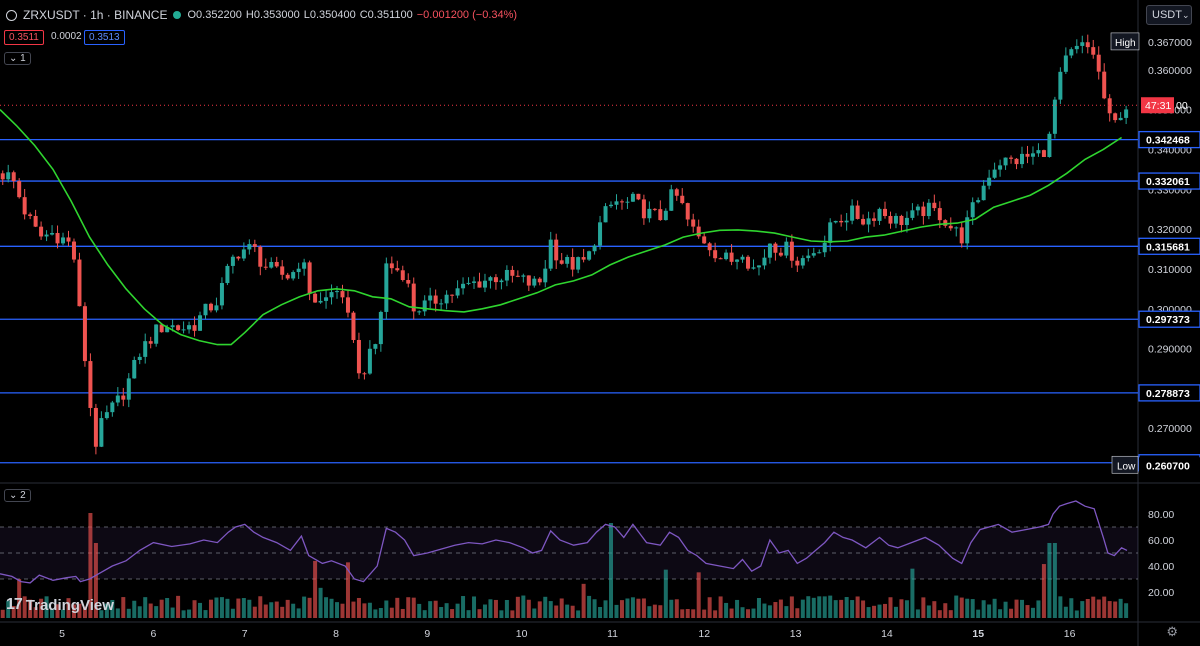  I want to click on chevron-down-icon: ⌄, so click(13, 495).